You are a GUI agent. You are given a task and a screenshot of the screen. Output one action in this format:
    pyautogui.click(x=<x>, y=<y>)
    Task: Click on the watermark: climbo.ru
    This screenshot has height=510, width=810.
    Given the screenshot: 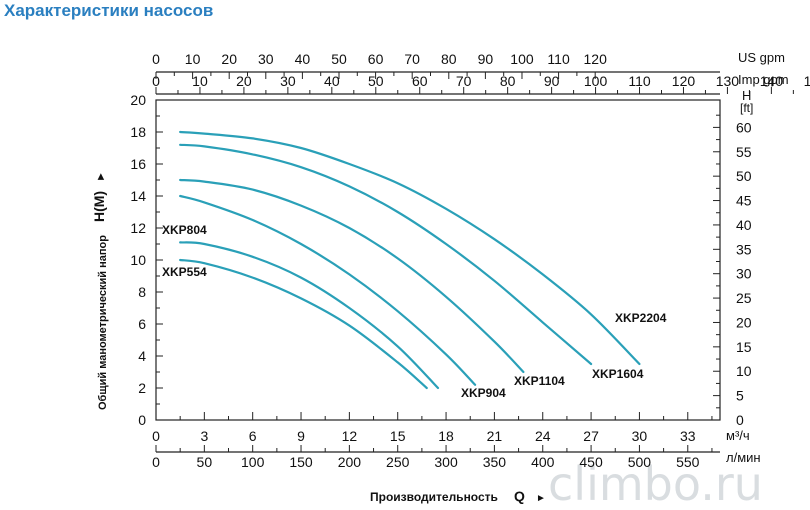 What is the action you would take?
    pyautogui.click(x=655, y=483)
    